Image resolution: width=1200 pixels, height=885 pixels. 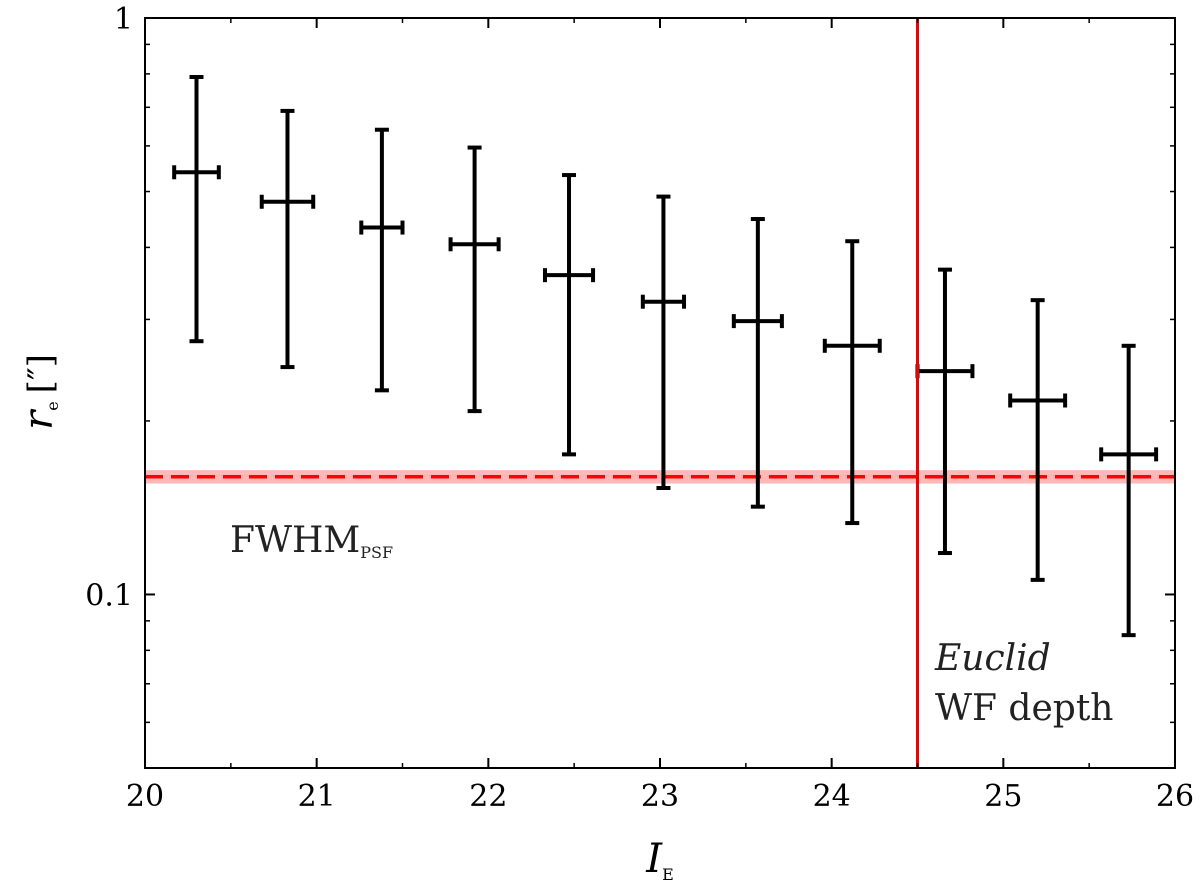 I want to click on psf-annotation: FWHMPSF, so click(x=311, y=541).